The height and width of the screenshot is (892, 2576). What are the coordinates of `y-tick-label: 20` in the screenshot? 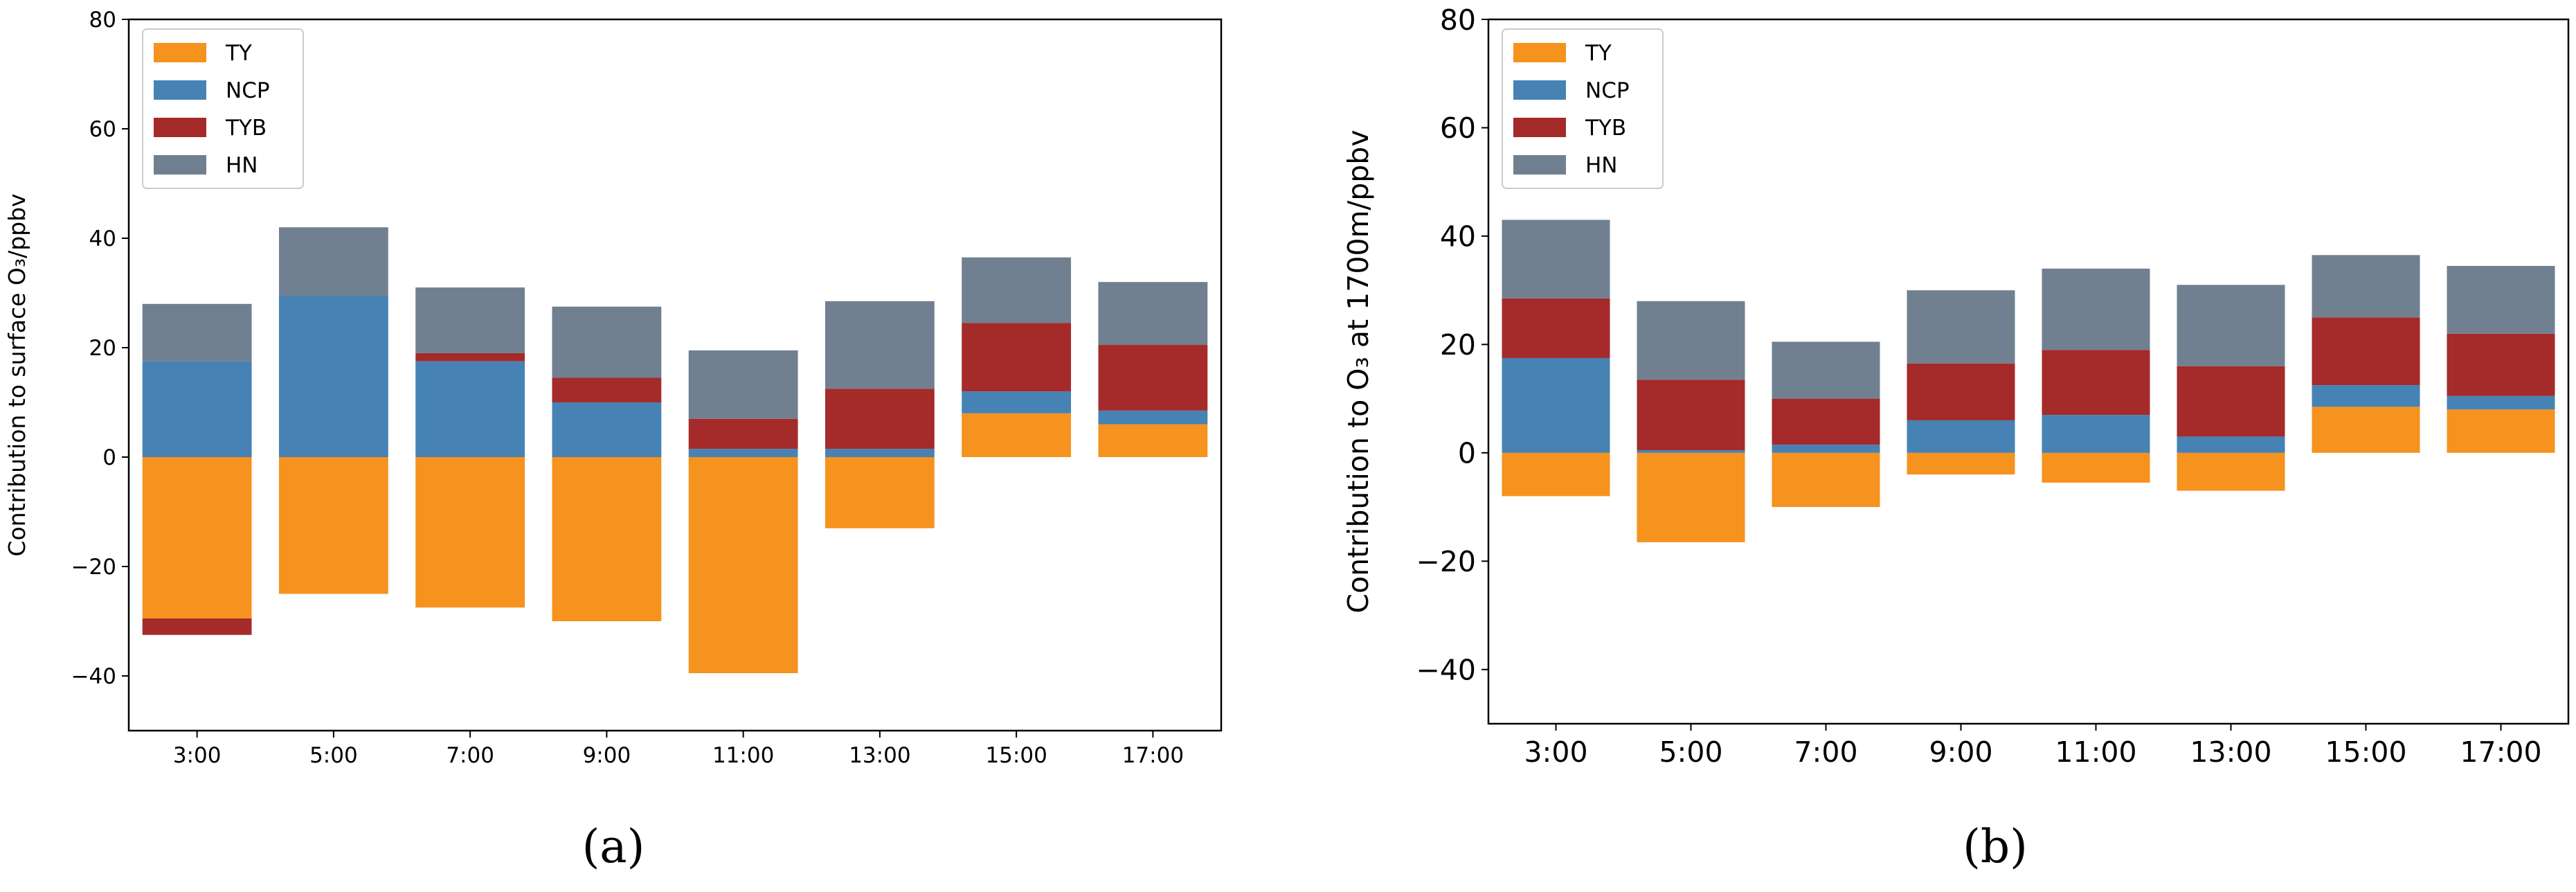 It's located at (102, 348).